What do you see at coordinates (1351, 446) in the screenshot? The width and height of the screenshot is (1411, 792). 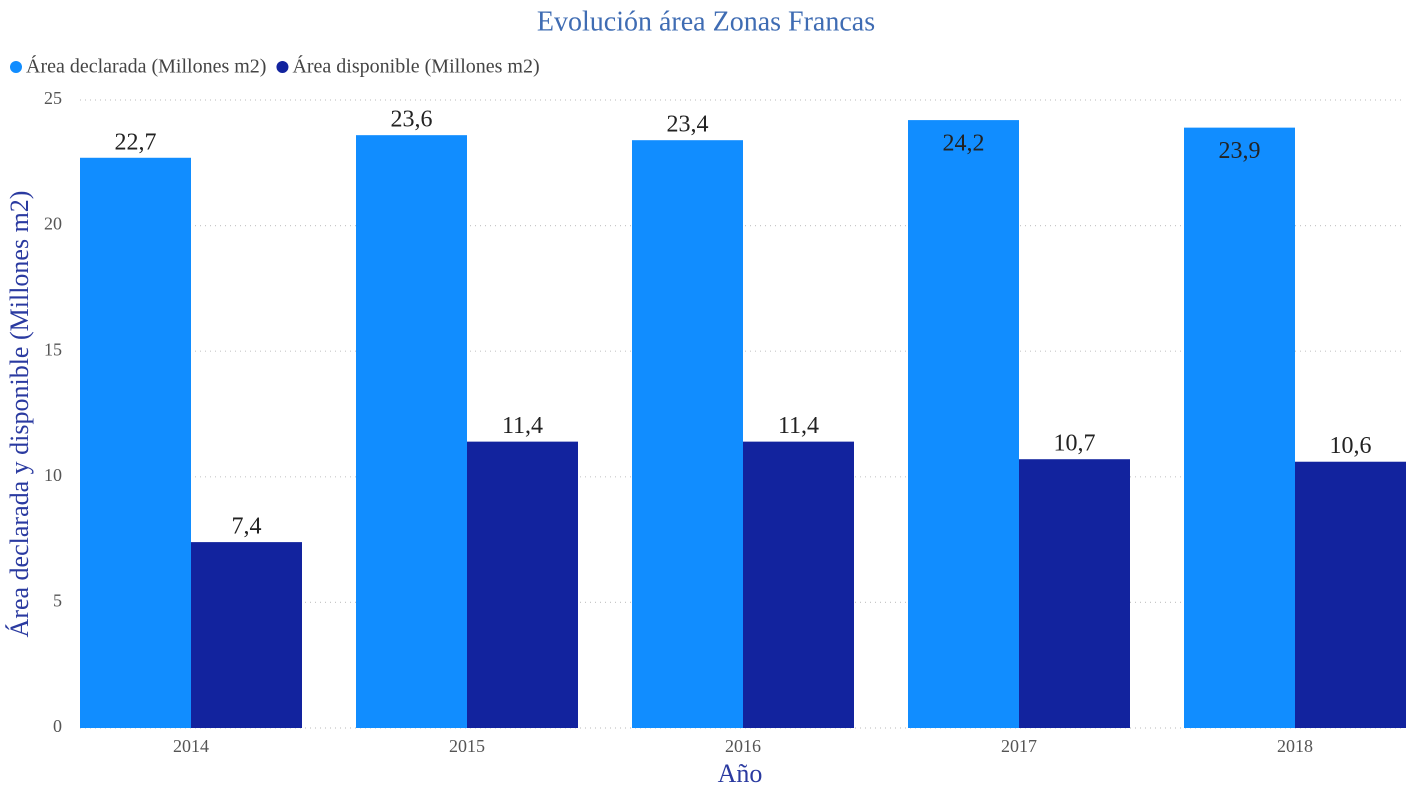 I see `data-label: 10,6` at bounding box center [1351, 446].